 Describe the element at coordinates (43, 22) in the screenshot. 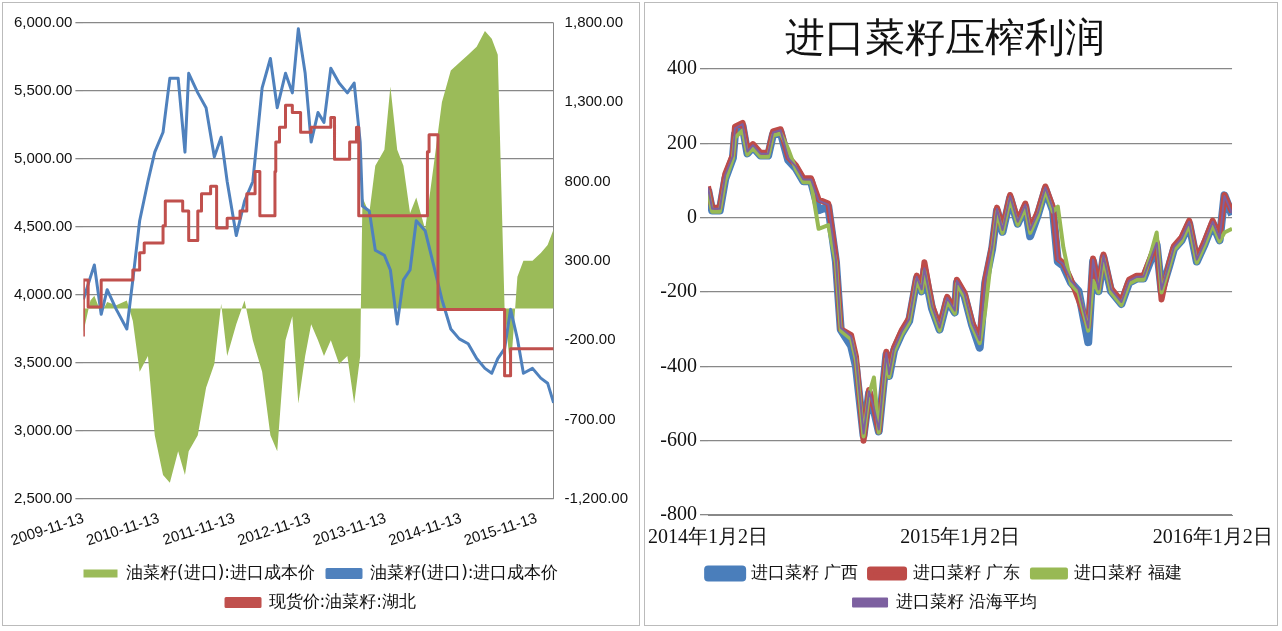

I see `y-tick-label: 6,000.00` at that location.